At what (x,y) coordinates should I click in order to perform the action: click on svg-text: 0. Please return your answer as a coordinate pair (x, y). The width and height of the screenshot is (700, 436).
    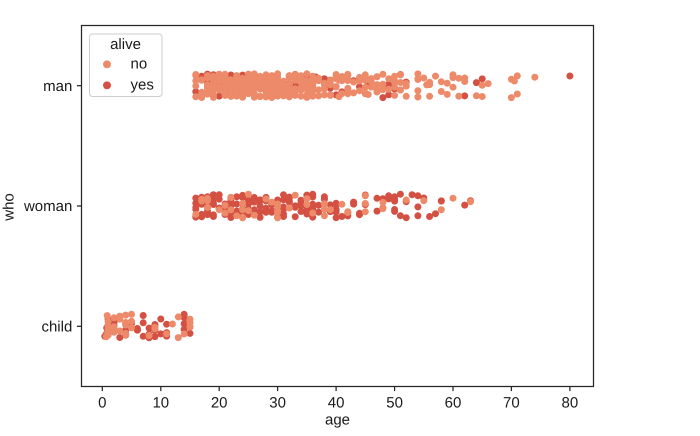
    Looking at the image, I should click on (102, 402).